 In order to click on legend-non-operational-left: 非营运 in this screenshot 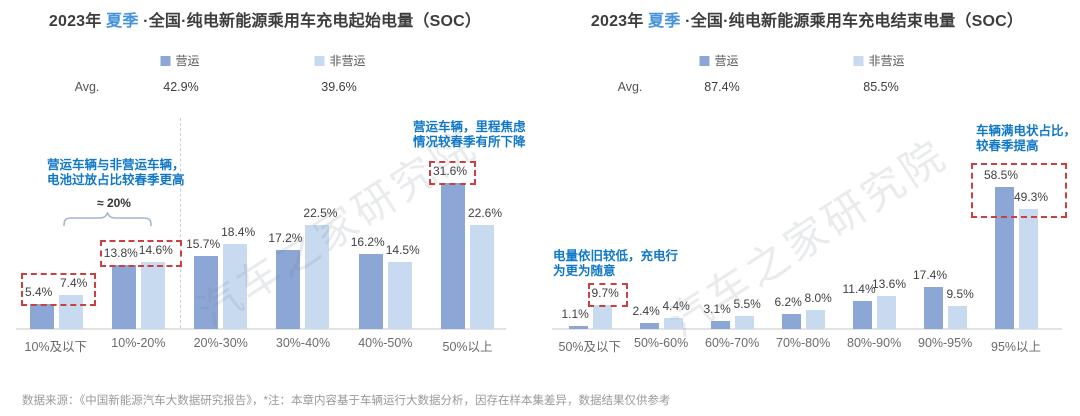, I will do `click(340, 60)`.